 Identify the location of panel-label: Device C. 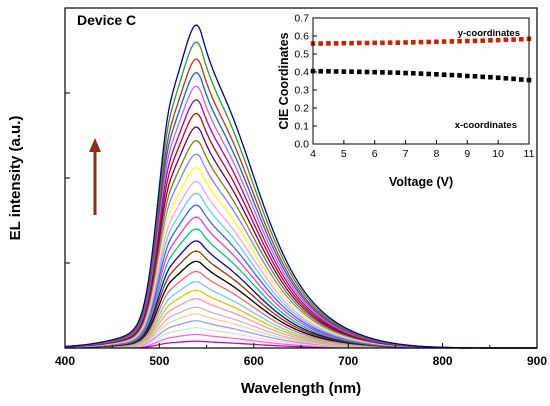
(106, 20).